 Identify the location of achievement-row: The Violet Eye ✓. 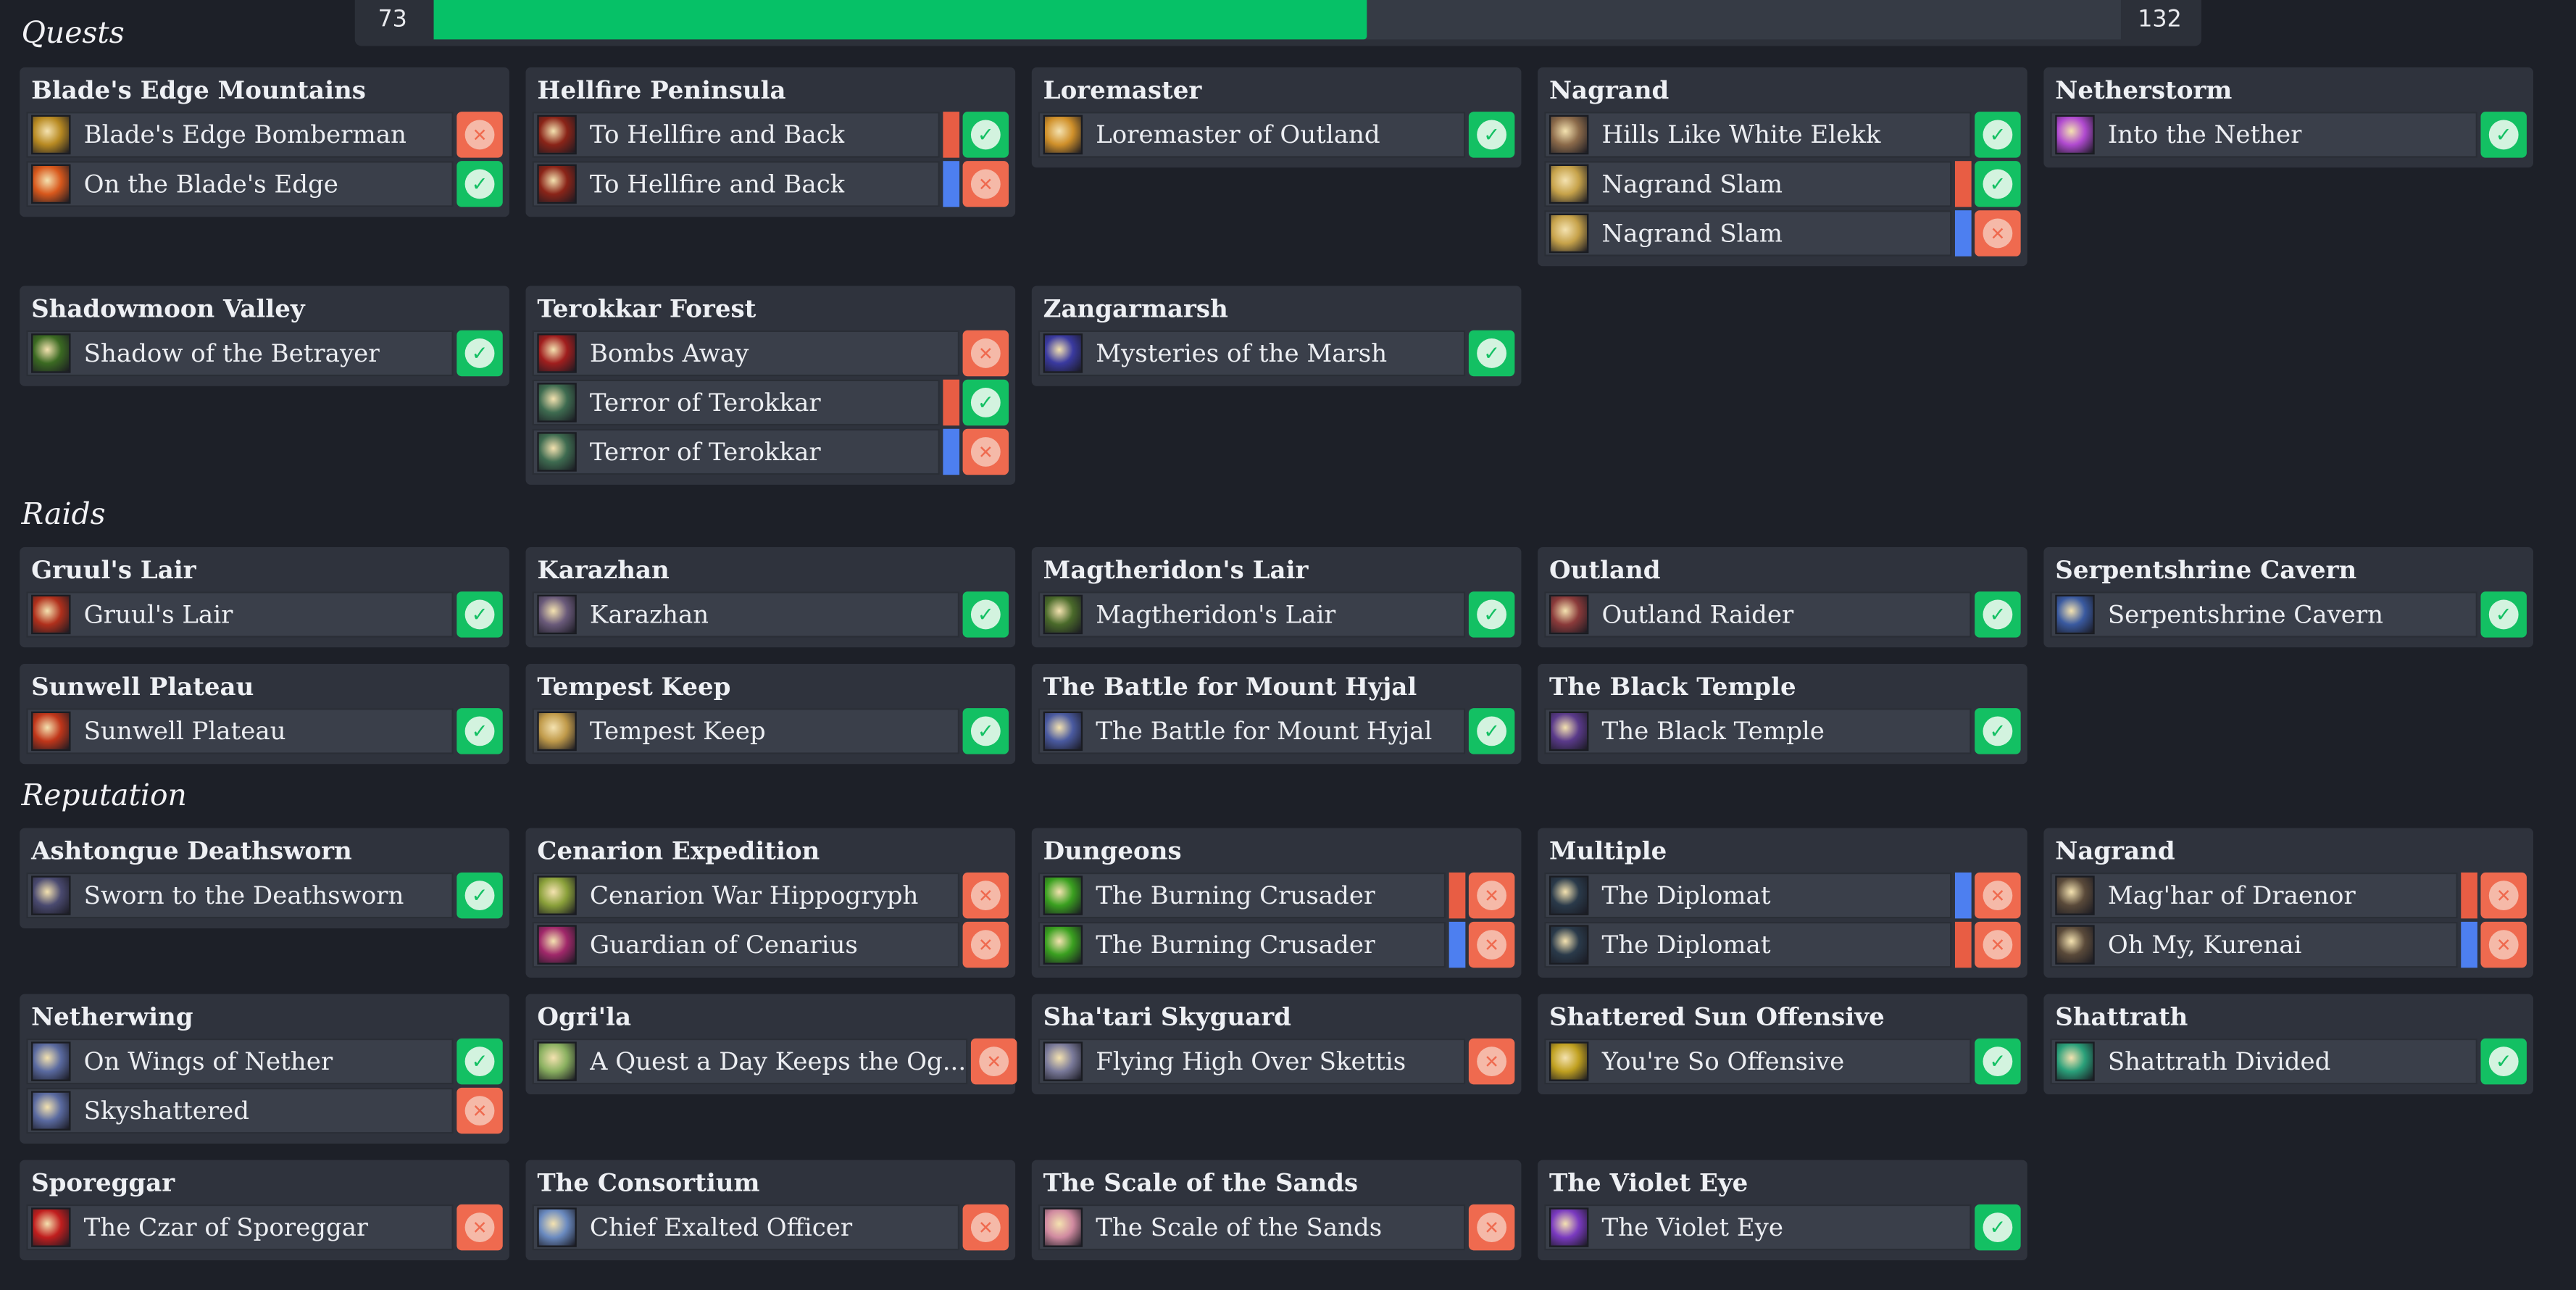
(1782, 1227).